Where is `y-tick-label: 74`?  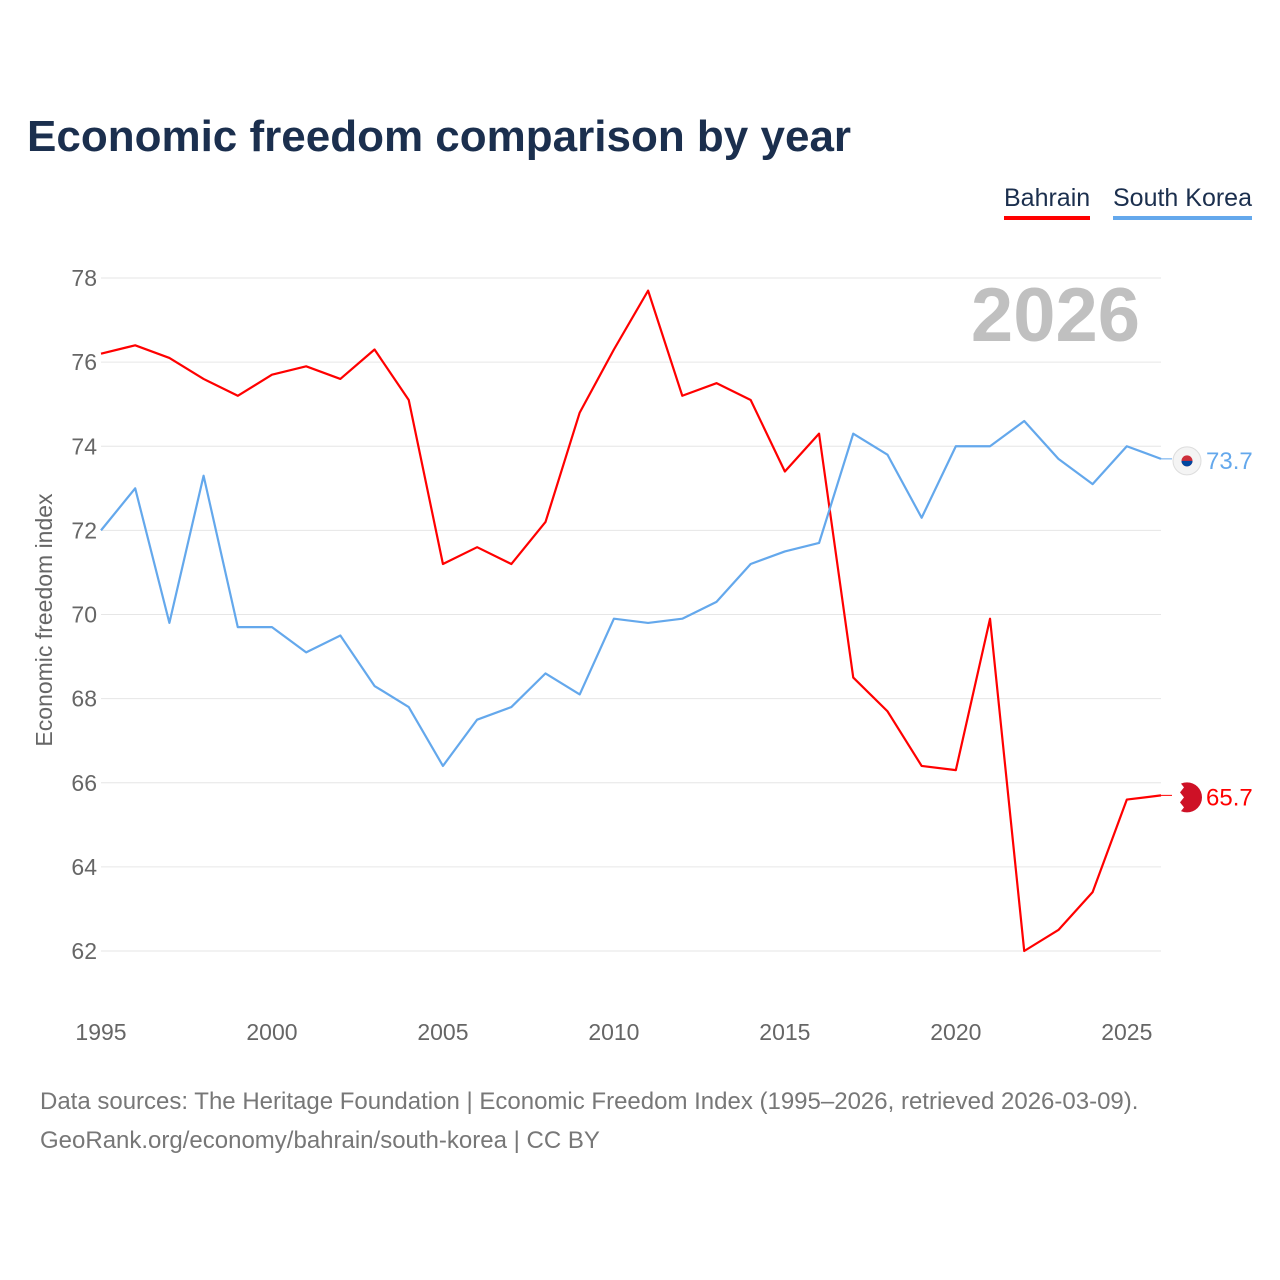 y-tick-label: 74 is located at coordinates (84, 446).